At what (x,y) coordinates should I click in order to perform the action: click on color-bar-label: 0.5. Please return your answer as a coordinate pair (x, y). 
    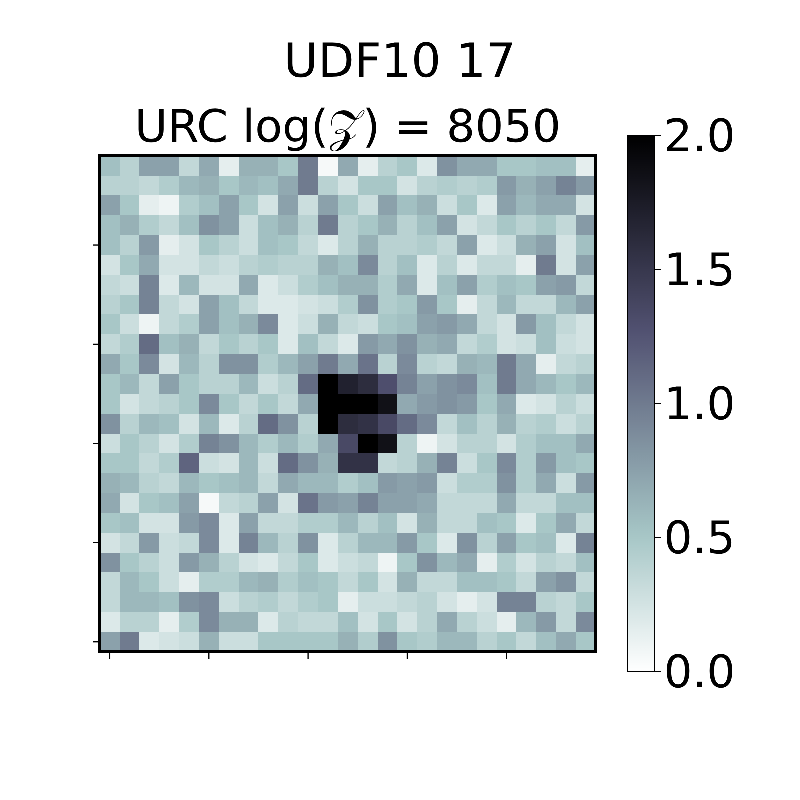
    Looking at the image, I should click on (700, 538).